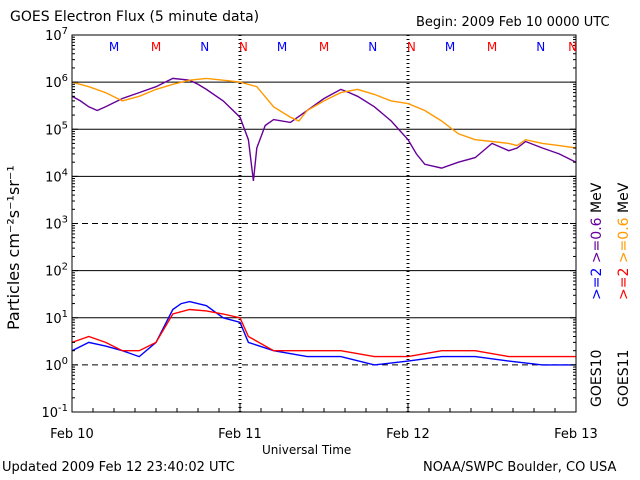 The image size is (640, 480). I want to click on x-tick-label: Feb 12, so click(408, 434).